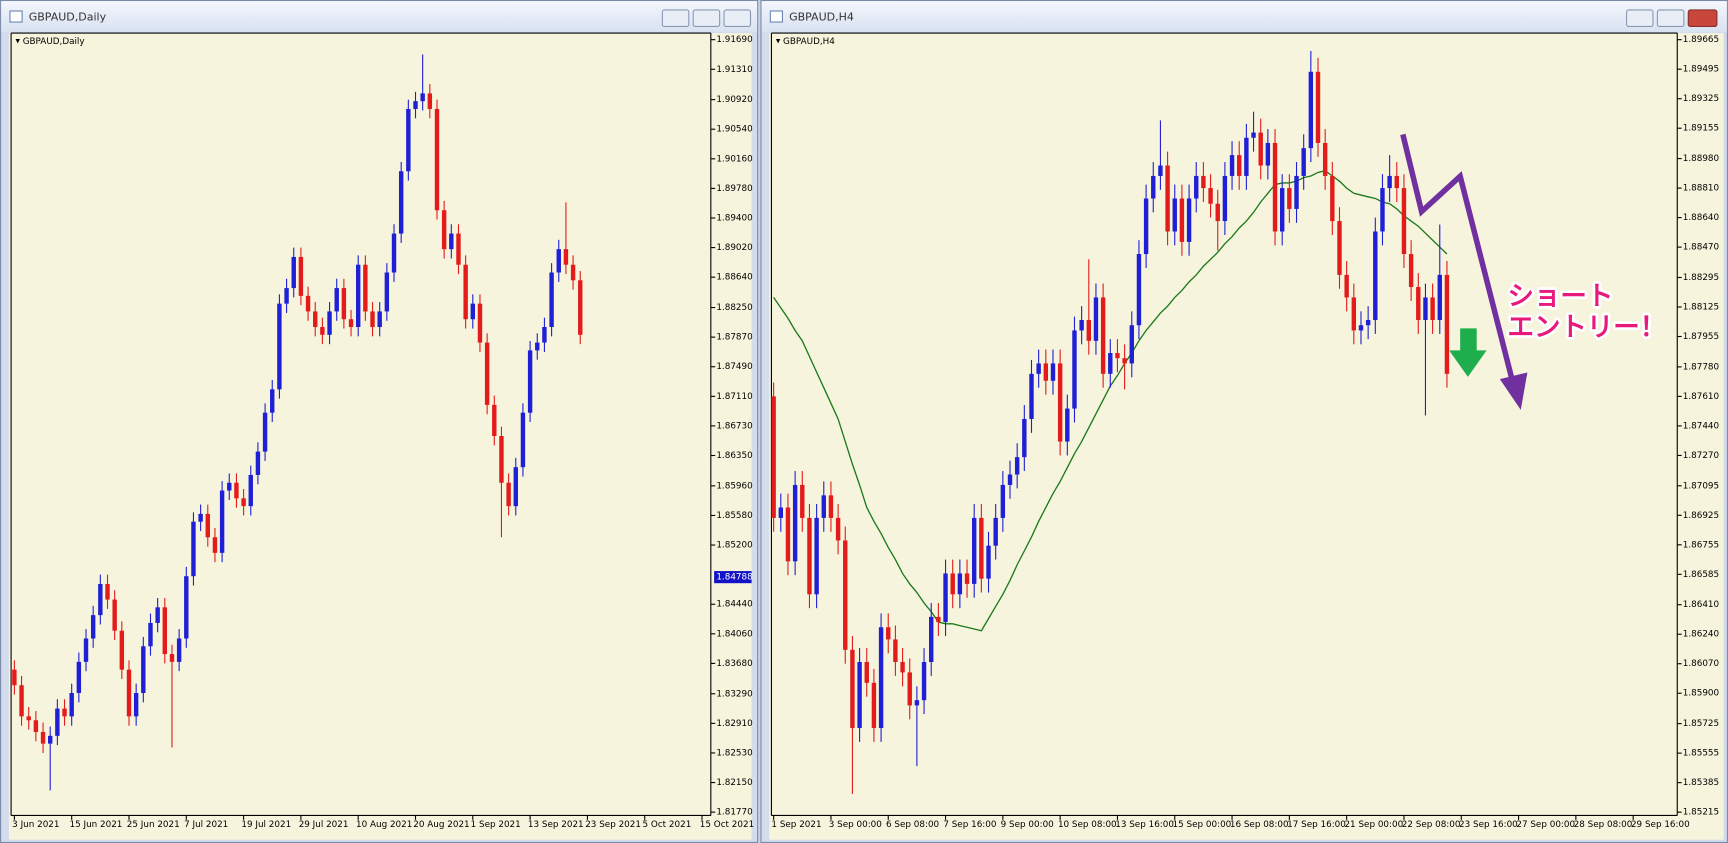 The width and height of the screenshot is (1728, 843). Describe the element at coordinates (1587, 327) in the screenshot. I see `annotation-text: エントリー！` at that location.